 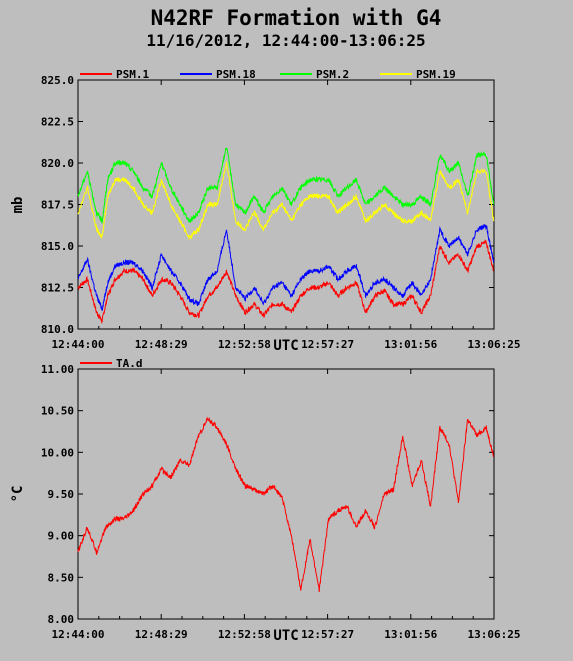 What do you see at coordinates (286, 185) in the screenshot?
I see `series-line-psm2` at bounding box center [286, 185].